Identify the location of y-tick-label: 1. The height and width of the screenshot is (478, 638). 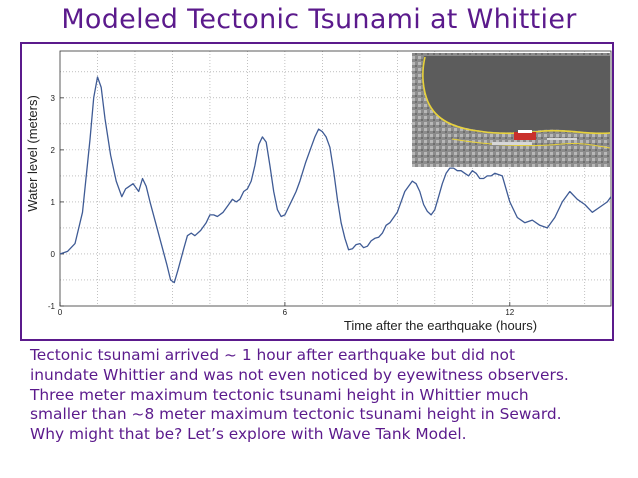
(53, 202).